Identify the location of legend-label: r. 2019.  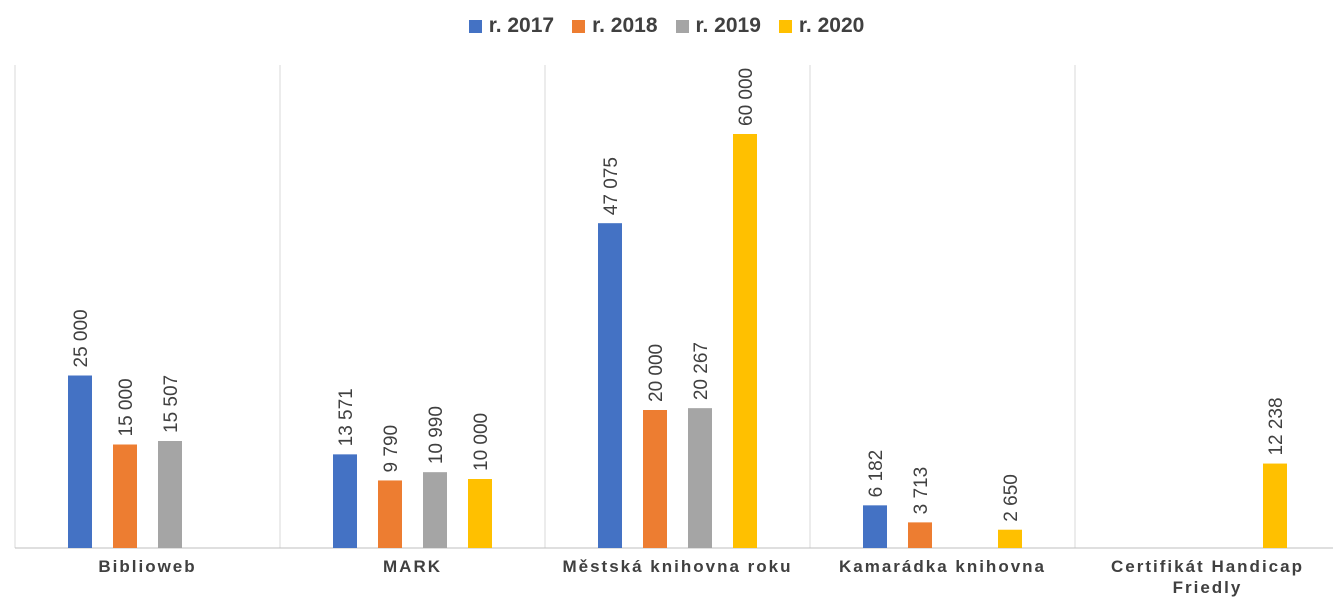
(728, 25).